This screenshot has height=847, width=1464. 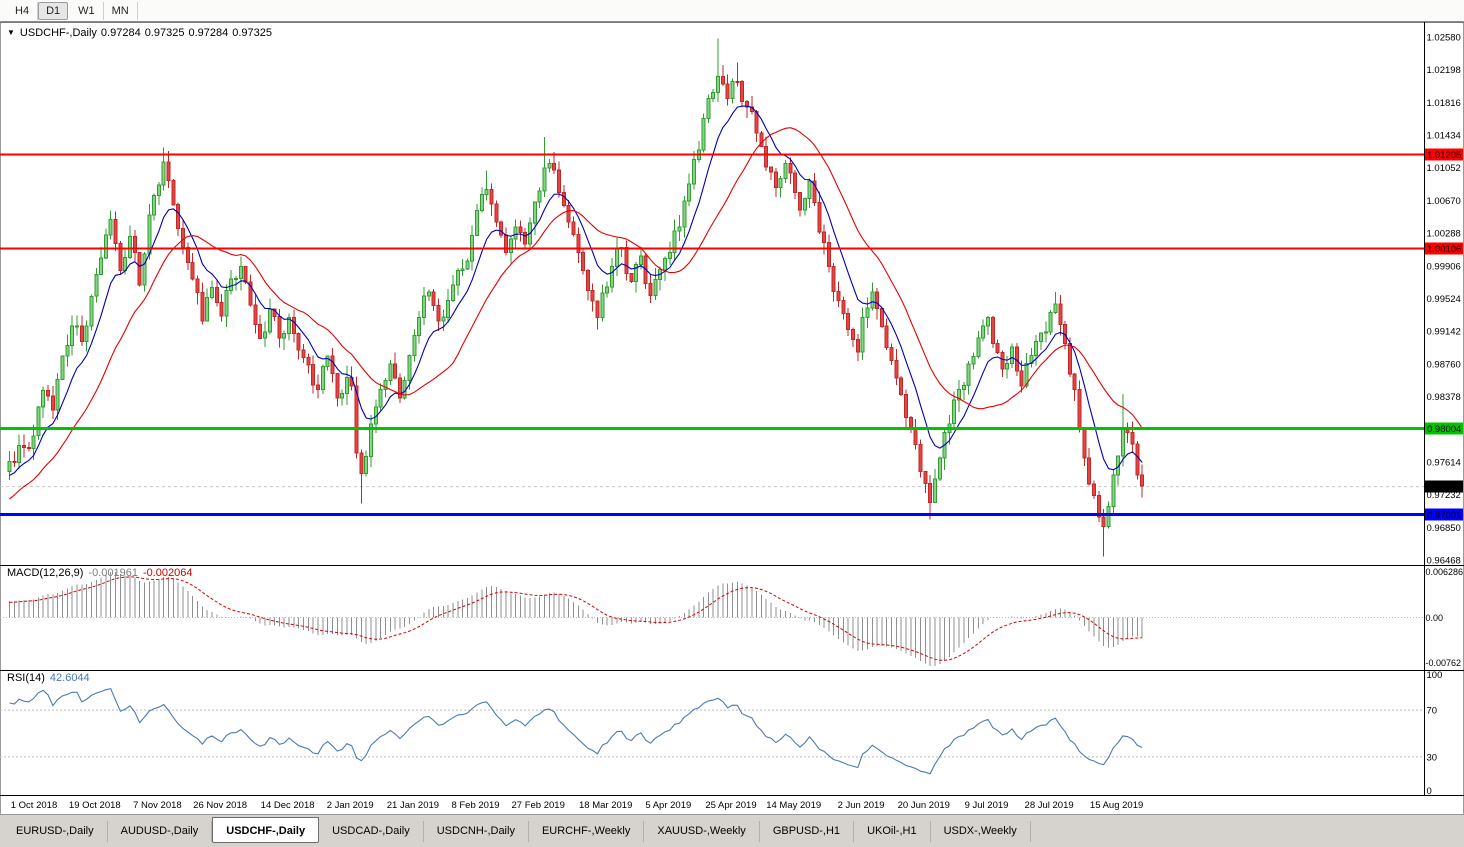 I want to click on price-tag-1.01205: 1.01205, so click(x=1444, y=154).